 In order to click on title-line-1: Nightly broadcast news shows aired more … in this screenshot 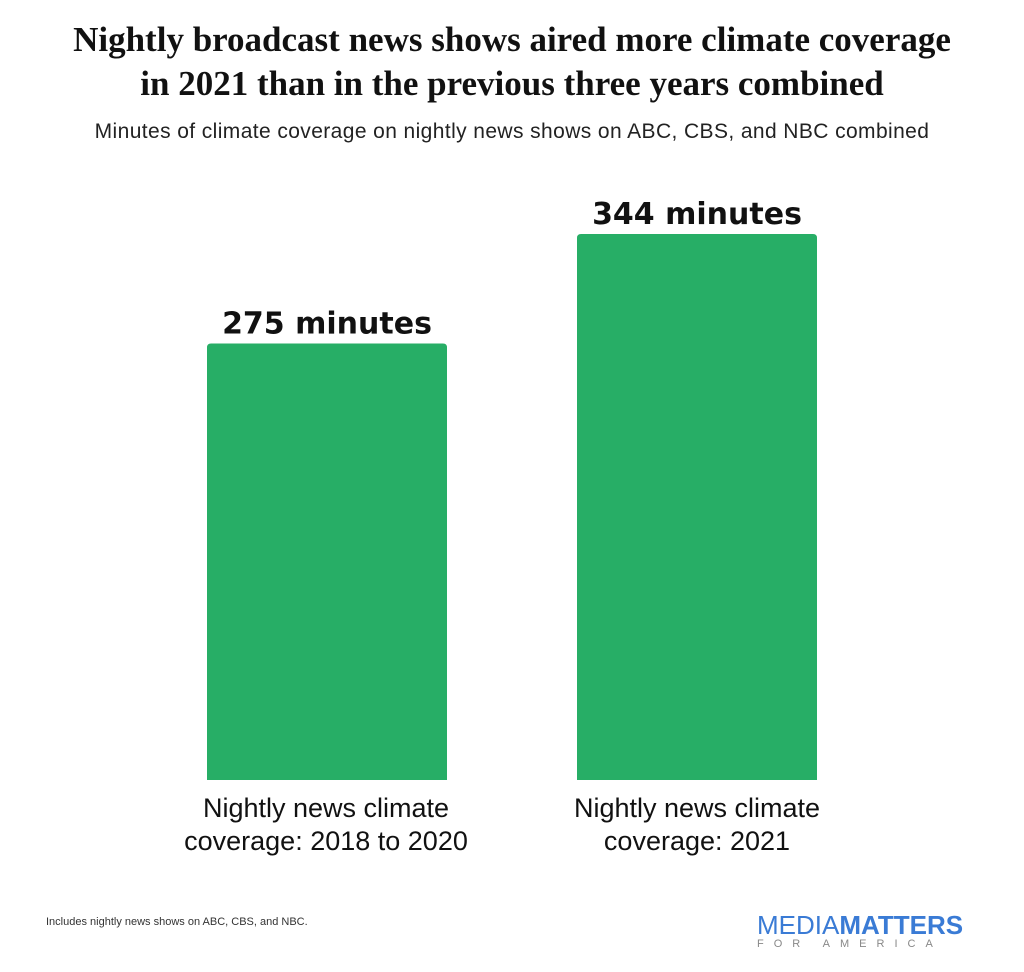, I will do `click(512, 39)`.